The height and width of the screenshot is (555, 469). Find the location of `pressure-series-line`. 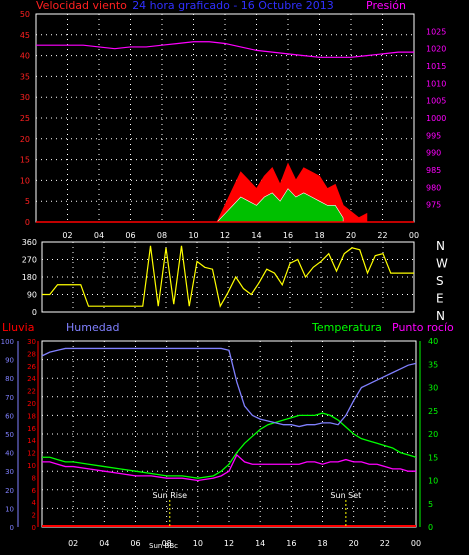

pressure-series-line is located at coordinates (225, 49).